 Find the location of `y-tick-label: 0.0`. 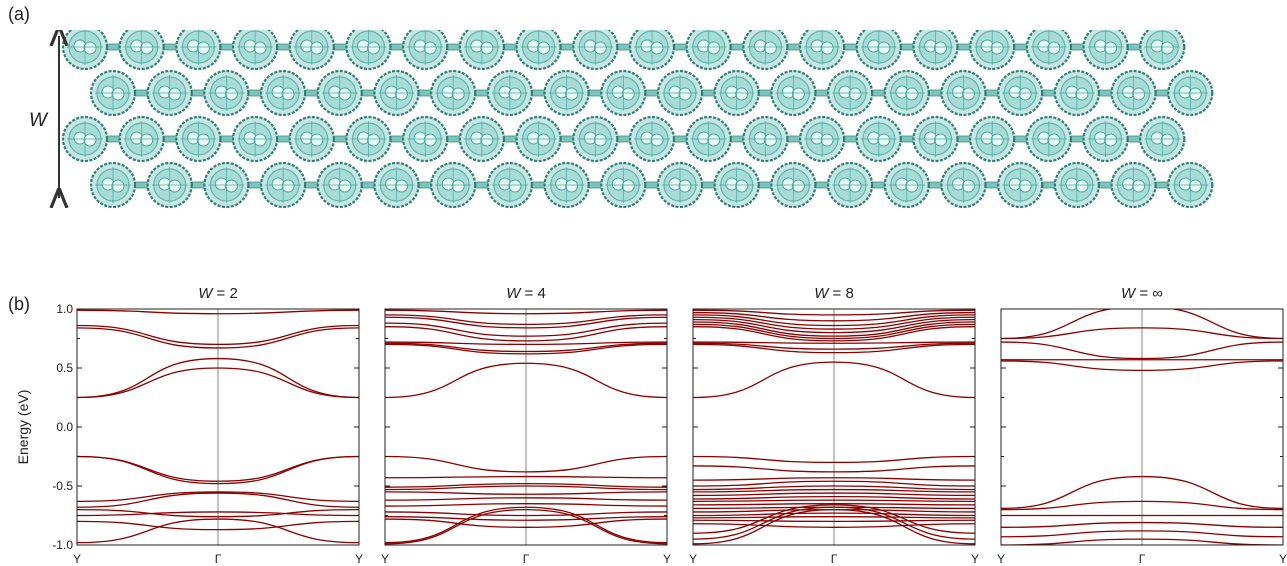

y-tick-label: 0.0 is located at coordinates (64, 427).